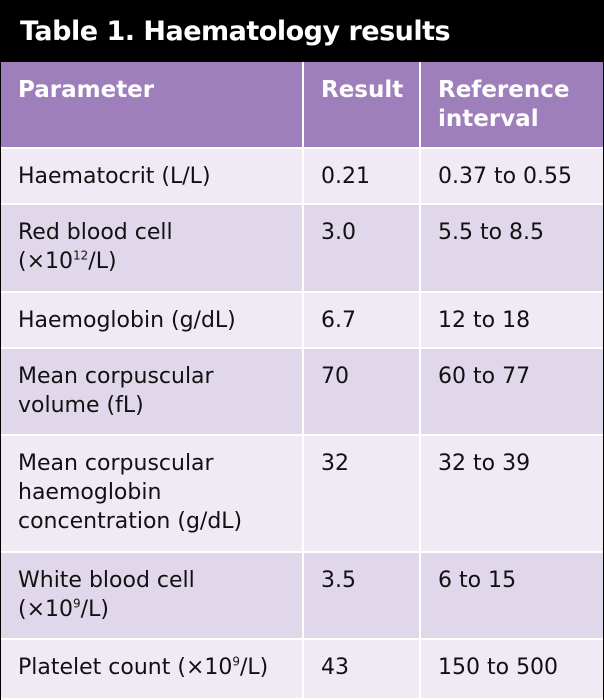  Describe the element at coordinates (511, 320) in the screenshot. I see `cell-reference: 12 to 18` at that location.